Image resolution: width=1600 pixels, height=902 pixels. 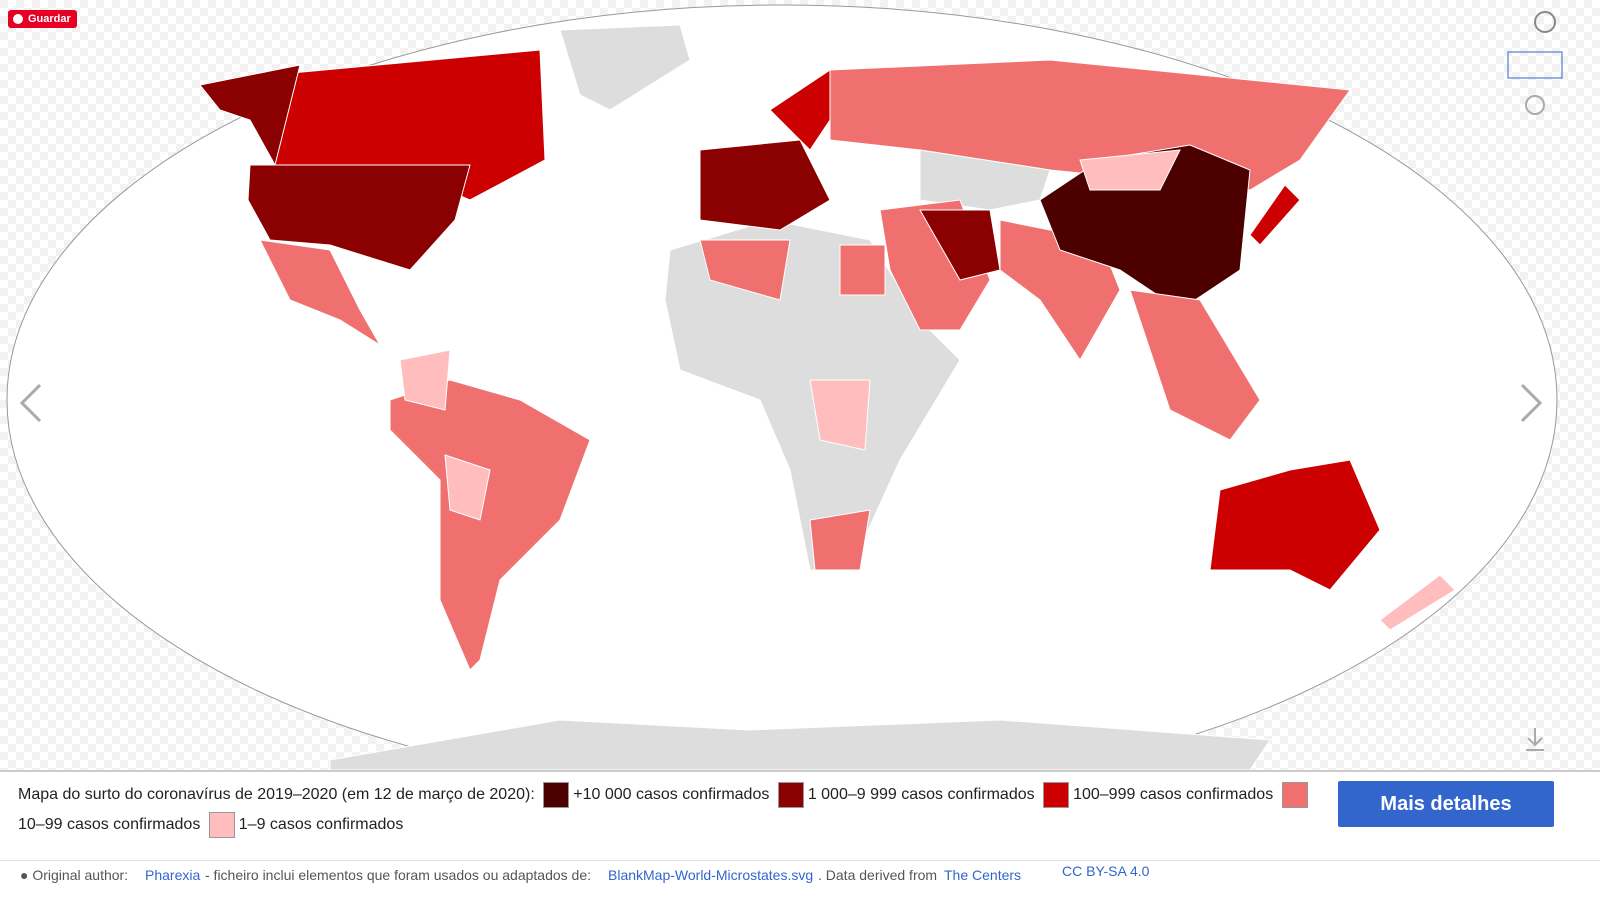 What do you see at coordinates (878, 875) in the screenshot?
I see `attribution-derived: . Data derived from` at bounding box center [878, 875].